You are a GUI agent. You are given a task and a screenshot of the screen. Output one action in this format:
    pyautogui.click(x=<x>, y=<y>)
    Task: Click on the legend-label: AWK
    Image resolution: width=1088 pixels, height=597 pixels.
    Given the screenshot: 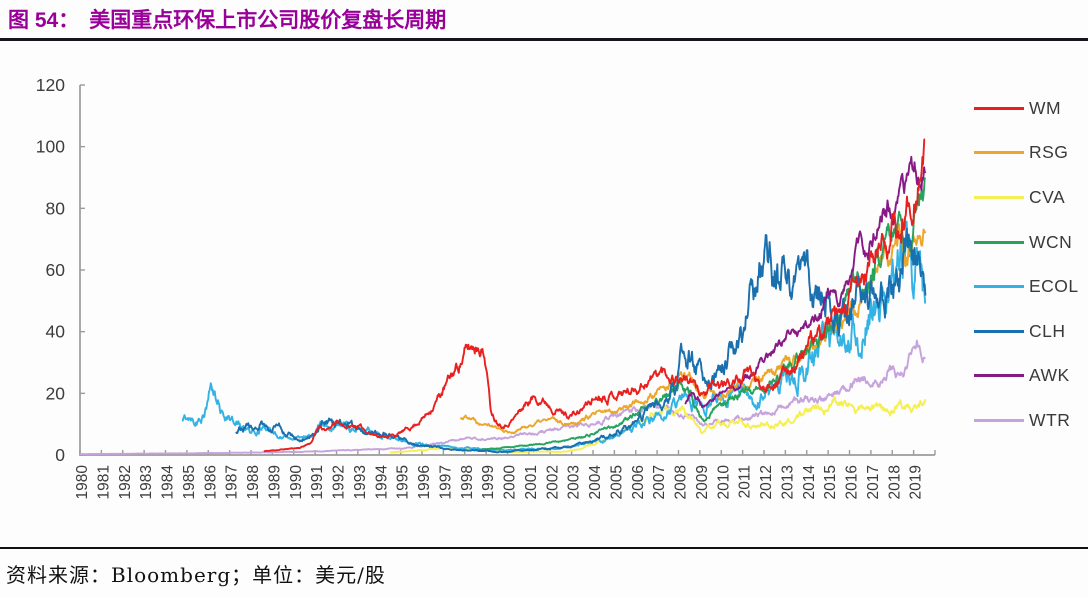 What is the action you would take?
    pyautogui.click(x=1049, y=375)
    